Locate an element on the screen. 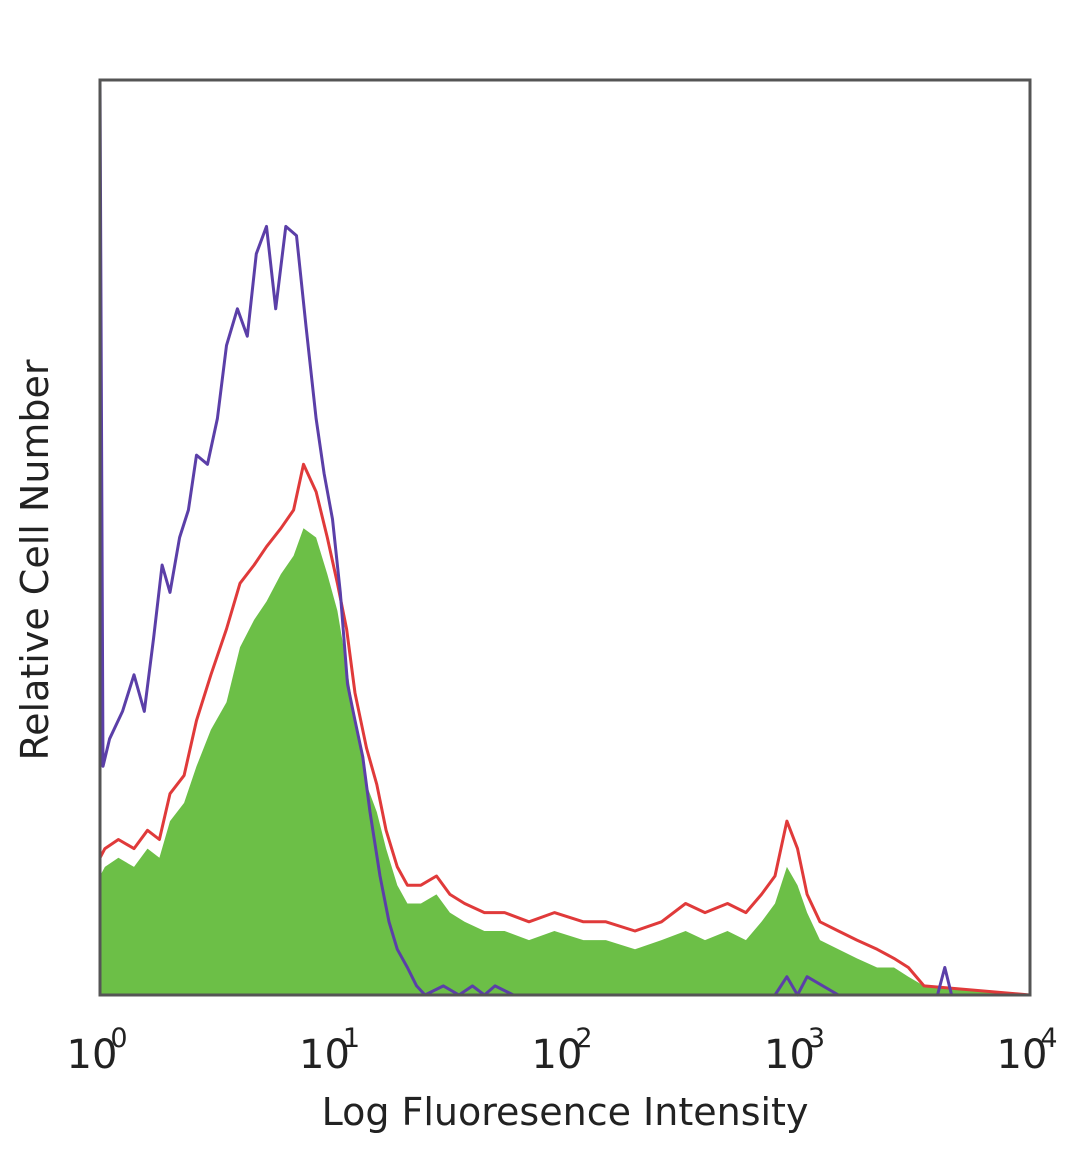 The image size is (1080, 1169). x-tick-label: 10³ is located at coordinates (794, 1050).